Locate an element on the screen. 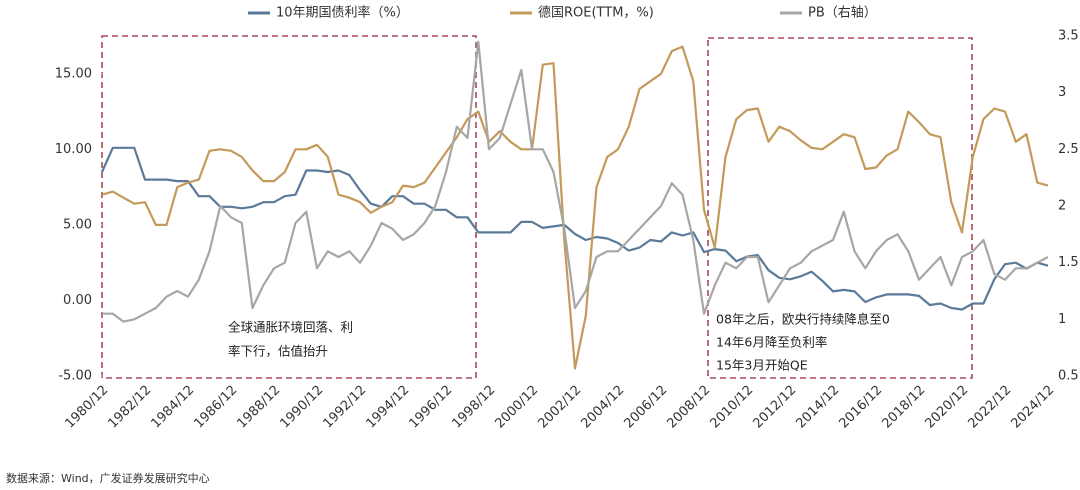 The width and height of the screenshot is (1080, 490). legend-label: PB（右轴） is located at coordinates (842, 13).